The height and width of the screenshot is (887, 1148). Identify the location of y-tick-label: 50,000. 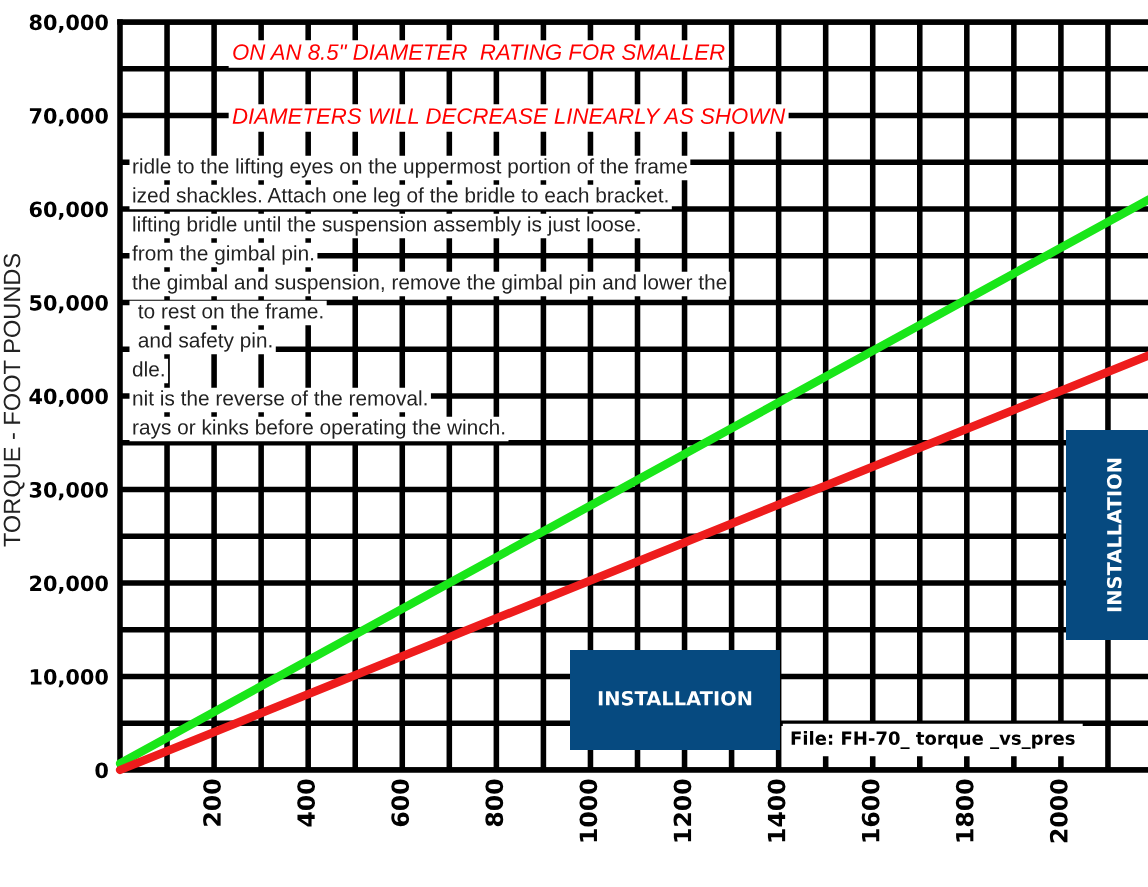
(69, 304).